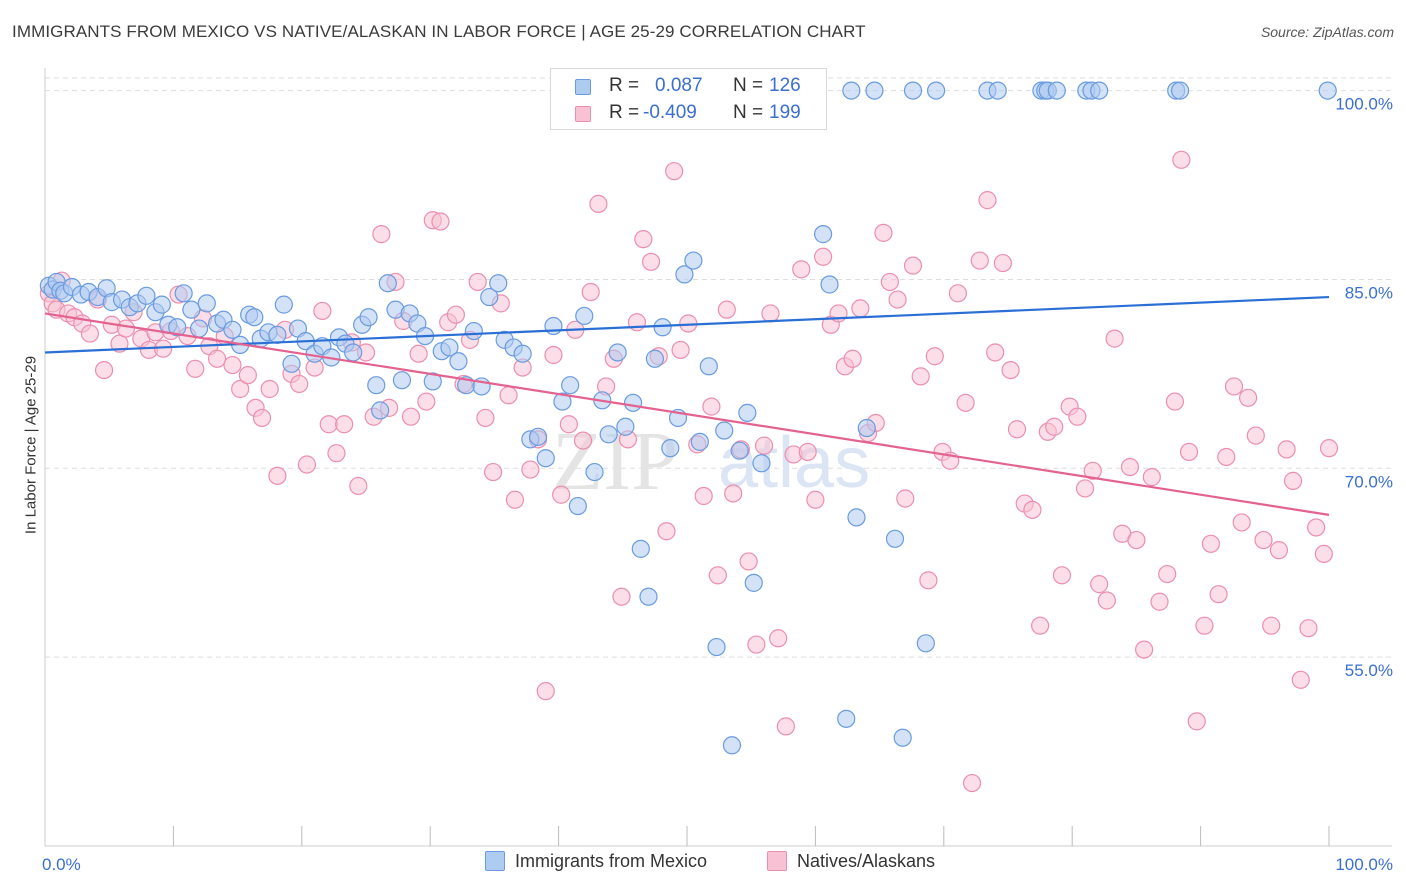 The width and height of the screenshot is (1406, 892). Describe the element at coordinates (583, 87) in the screenshot. I see `blue-swatch` at that location.